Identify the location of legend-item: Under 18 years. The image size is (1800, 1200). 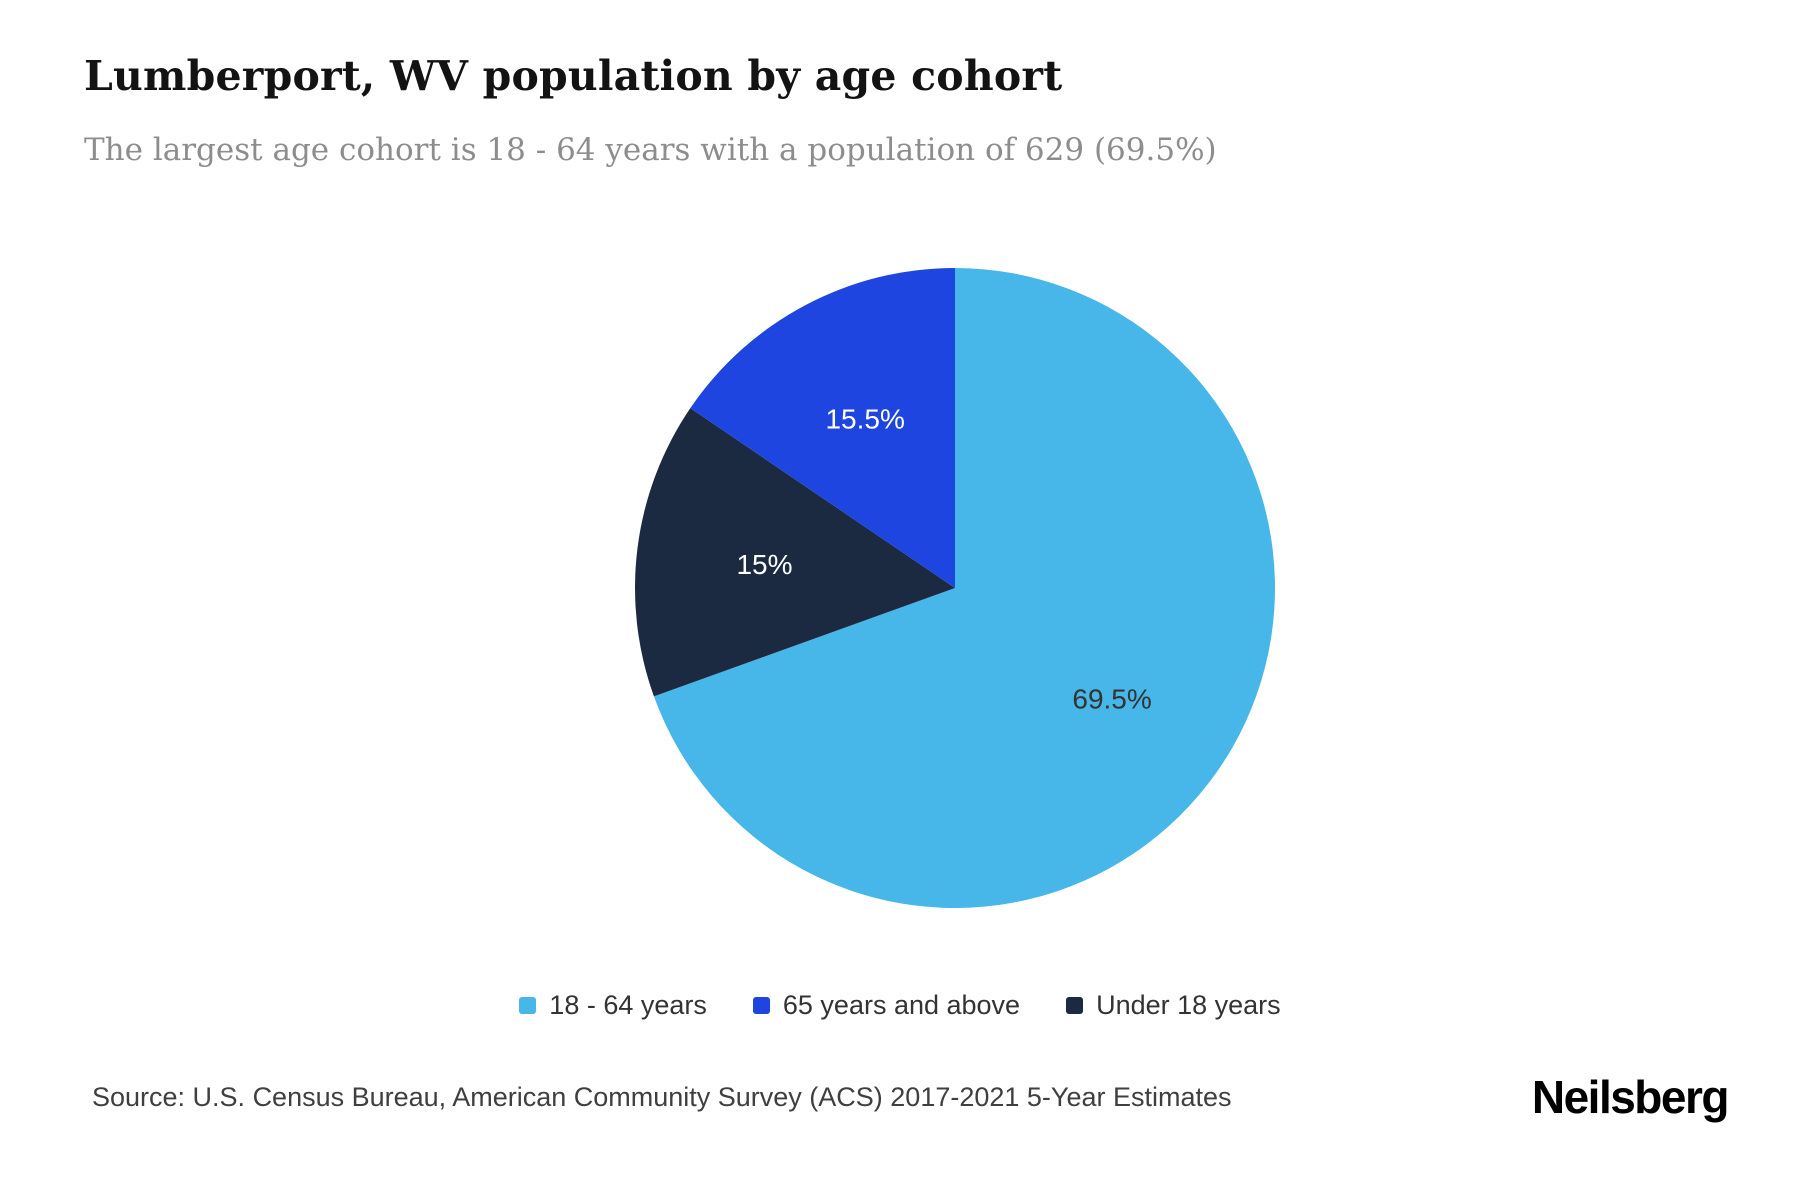
(1173, 1005).